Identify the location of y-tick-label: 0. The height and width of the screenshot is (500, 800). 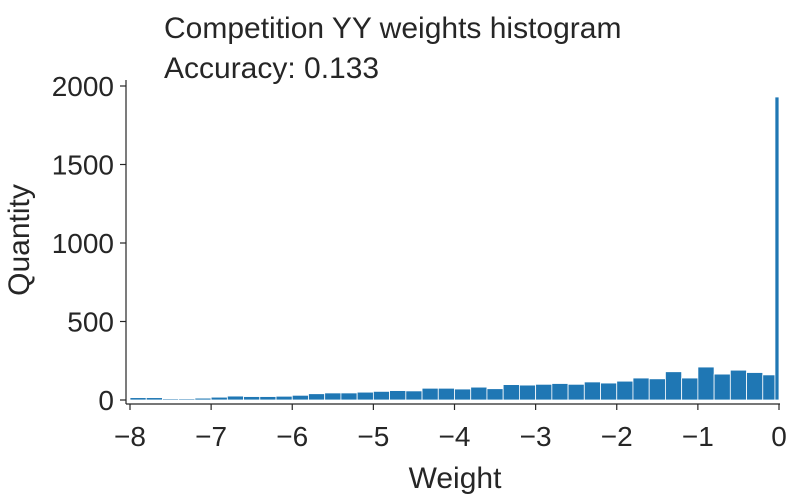
(106, 400).